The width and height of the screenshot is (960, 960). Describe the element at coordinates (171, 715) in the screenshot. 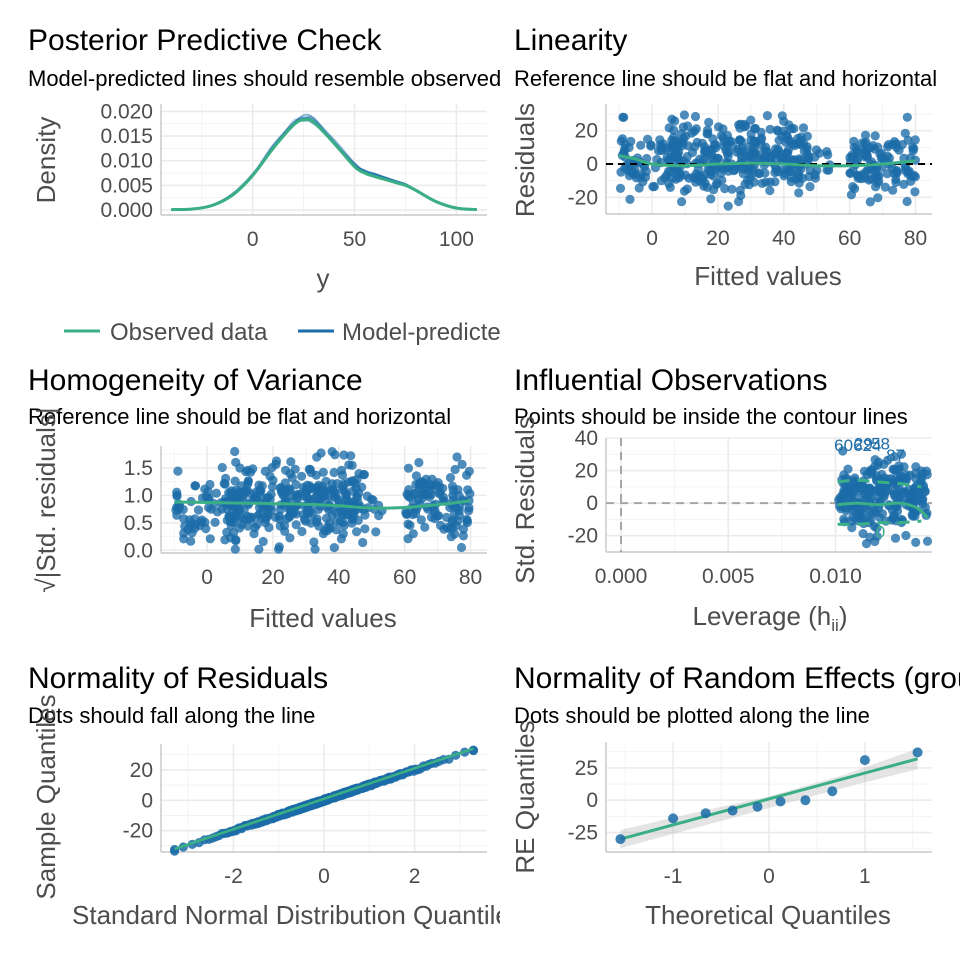

I see `normres-subtitle: Dots should fall along the line` at that location.